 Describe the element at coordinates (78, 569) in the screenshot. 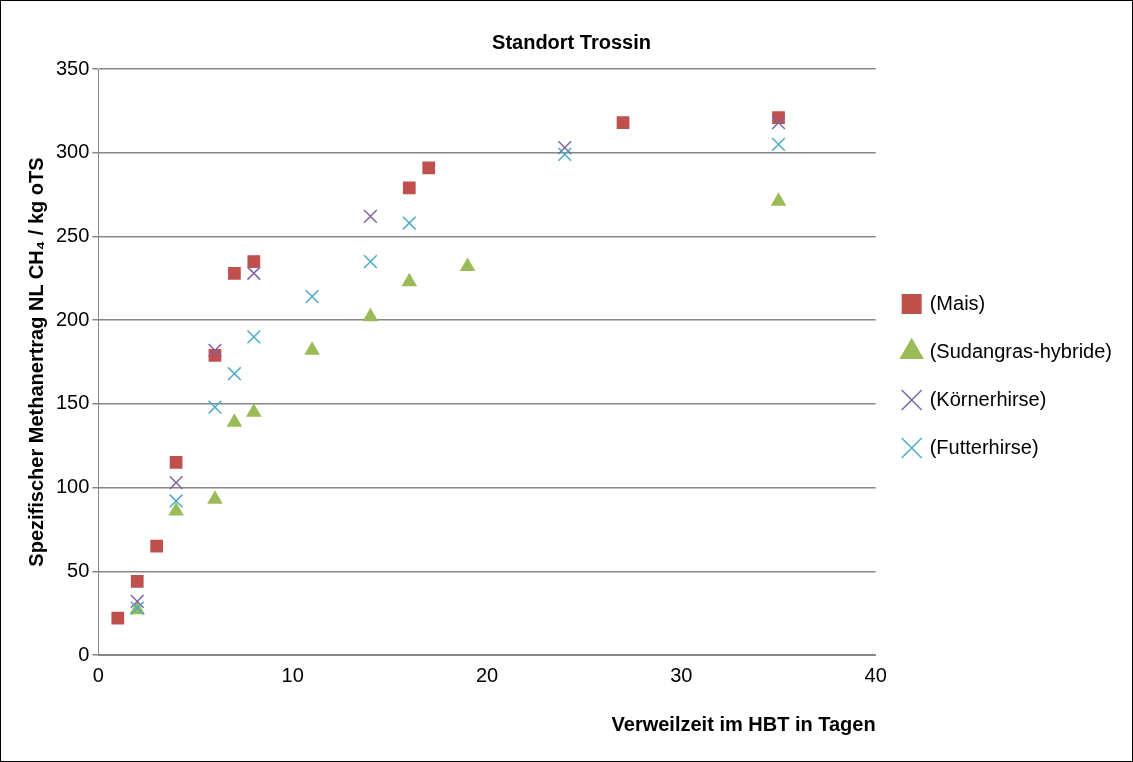

I see `y-tick-label: 50` at that location.